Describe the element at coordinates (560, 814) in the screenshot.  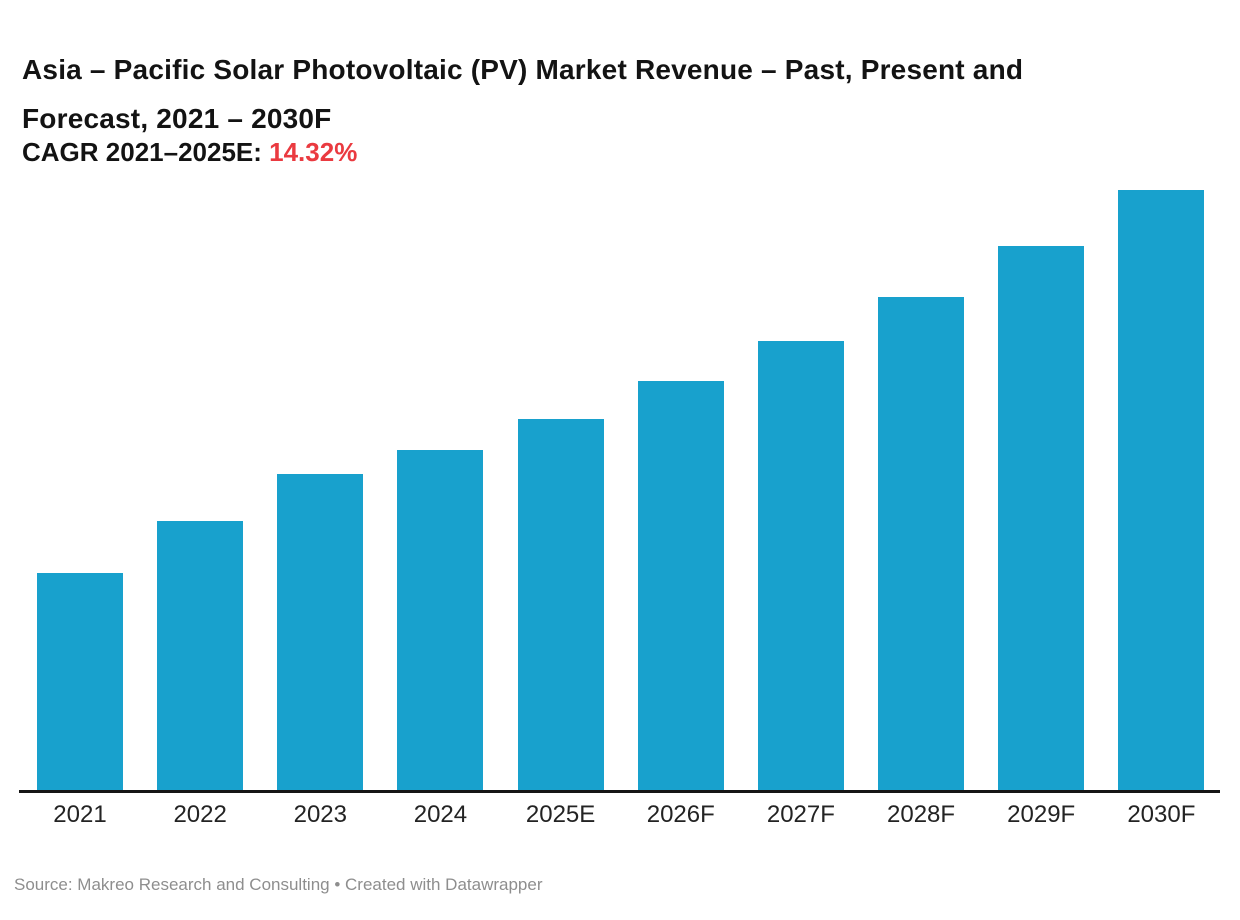
I see `x-tick-2025E: 2025E` at that location.